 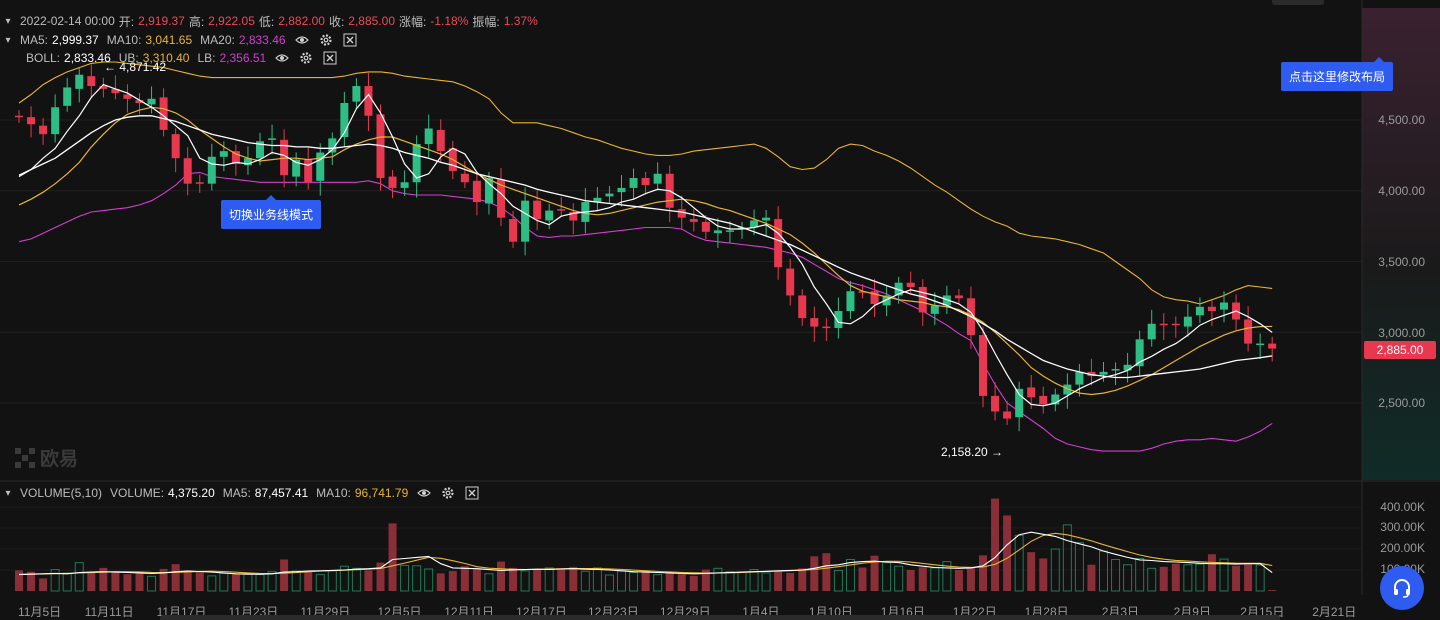 What do you see at coordinates (135, 67) in the screenshot?
I see `high-annotation: ← 4,871.42` at bounding box center [135, 67].